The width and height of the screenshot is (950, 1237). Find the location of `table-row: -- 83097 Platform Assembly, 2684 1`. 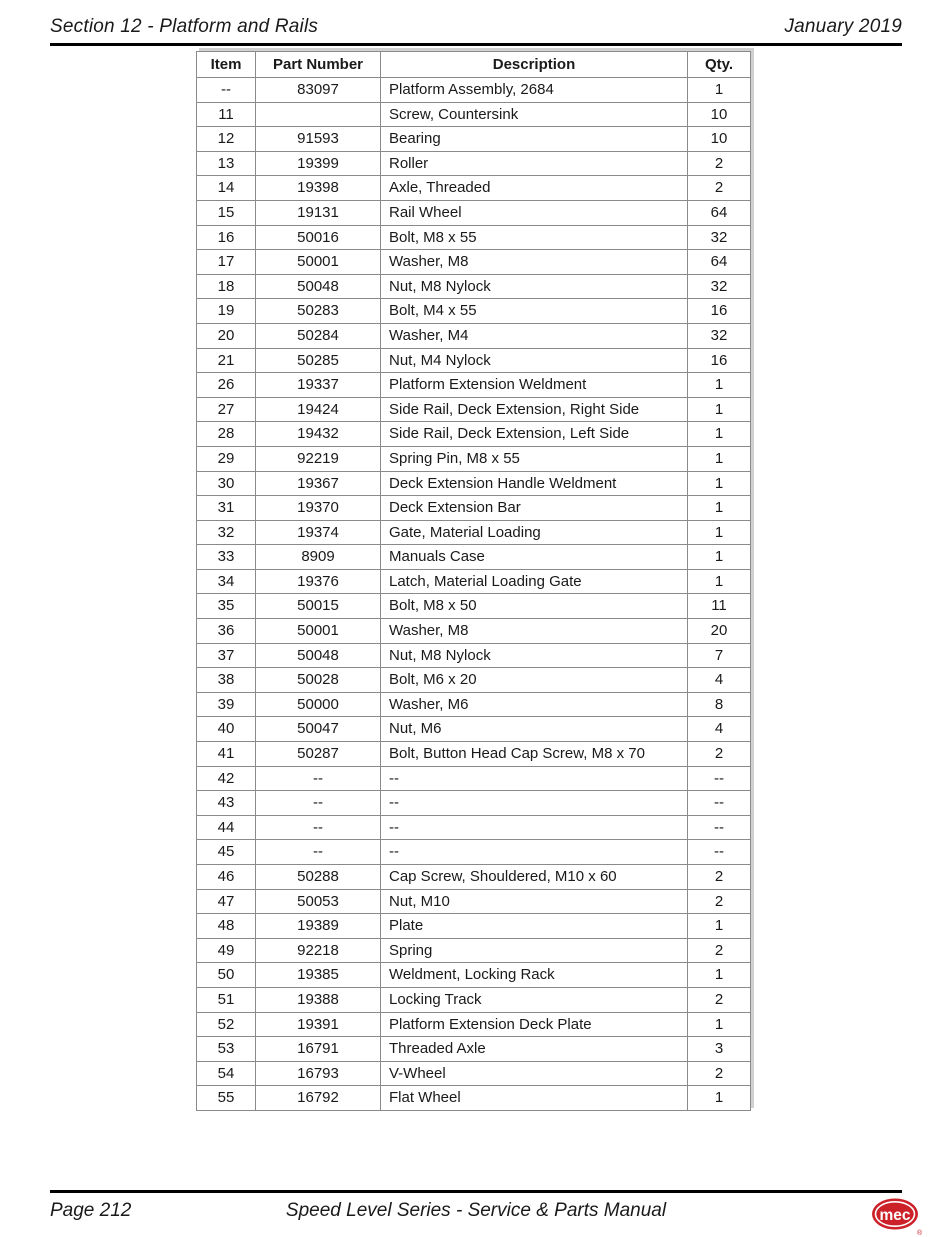

table-row: -- 83097 Platform Assembly, 2684 1 is located at coordinates (473, 90).